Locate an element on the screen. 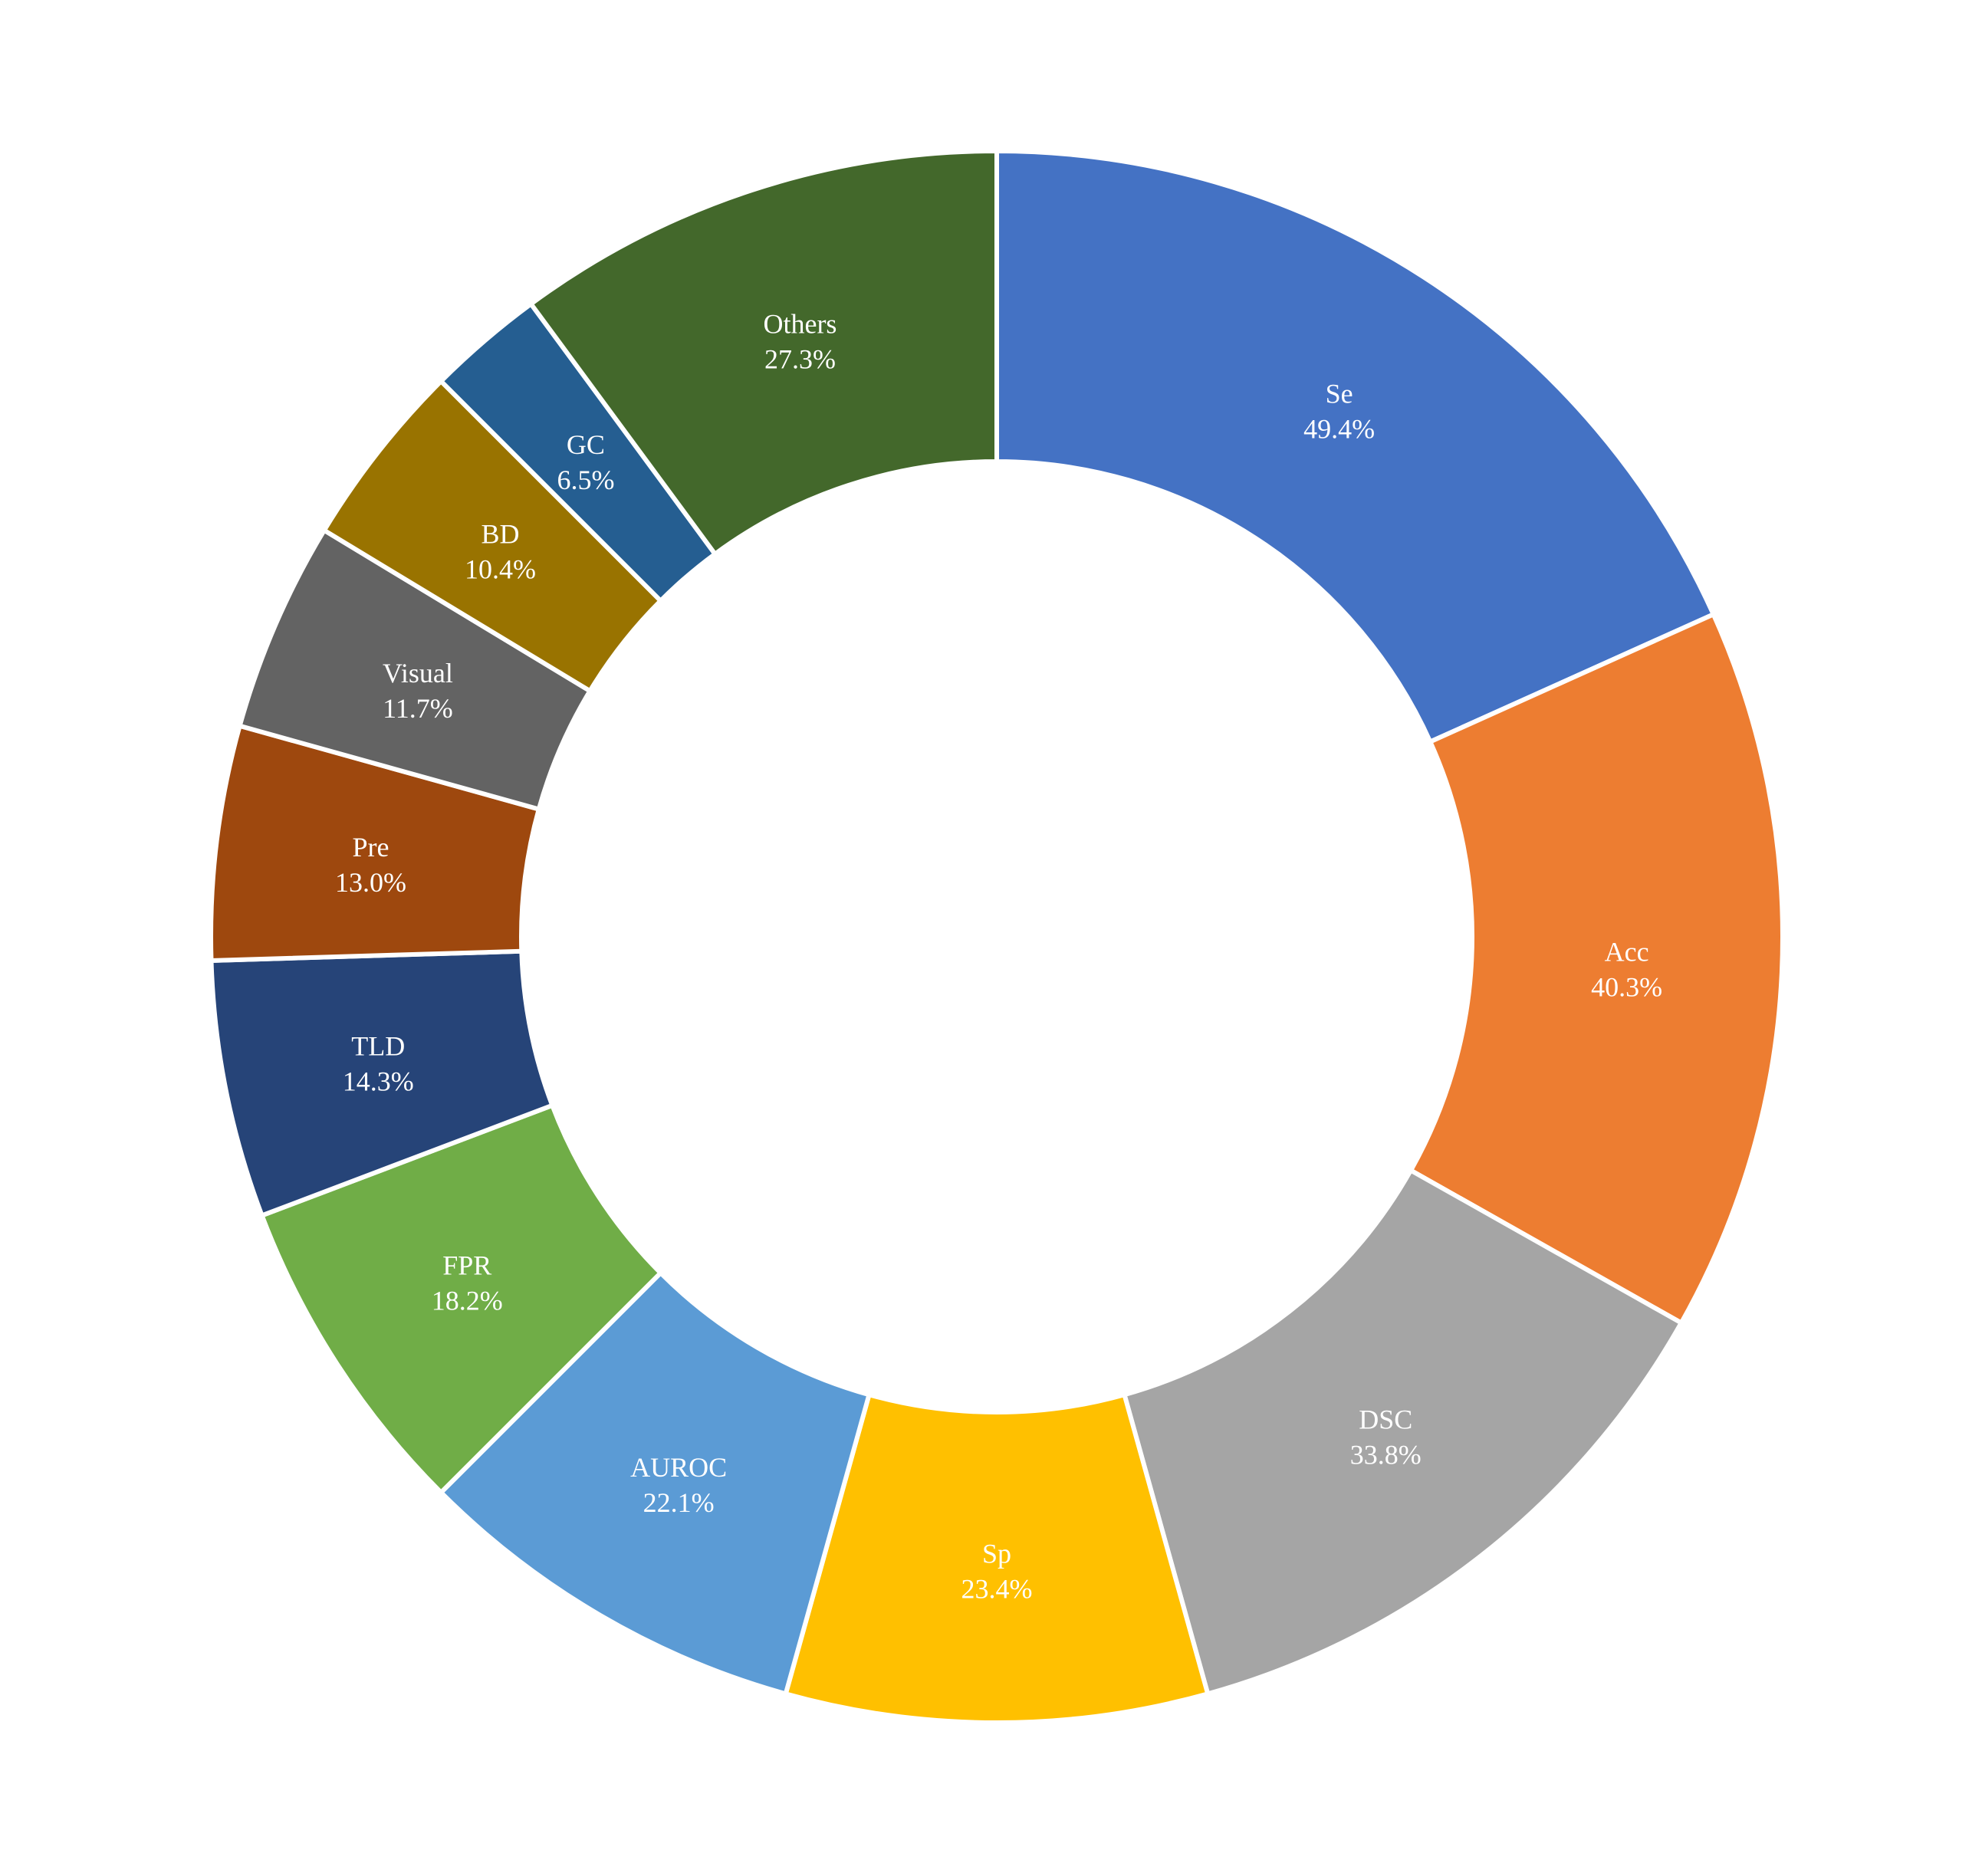 This screenshot has width=1982, height=1876. slice-value-acc: 40.3% is located at coordinates (1626, 986).